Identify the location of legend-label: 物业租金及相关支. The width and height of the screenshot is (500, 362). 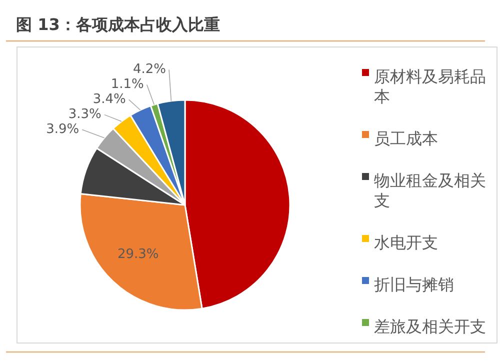
(430, 190).